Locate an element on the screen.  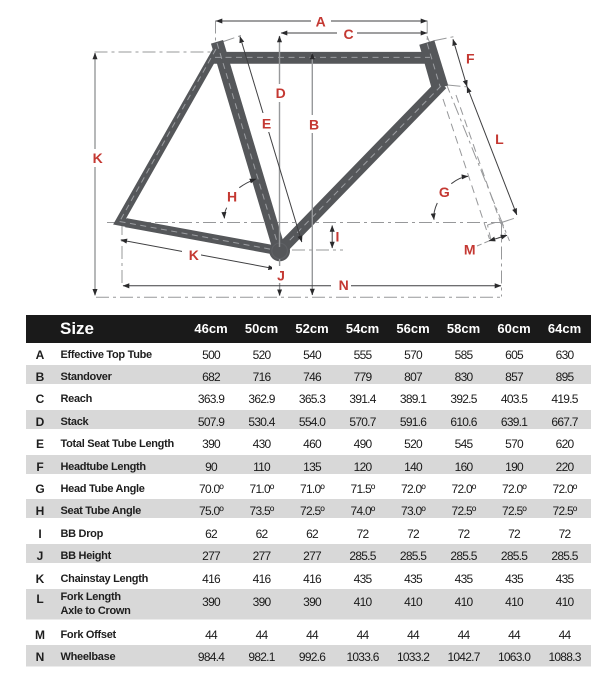
svg-text: F is located at coordinates (470, 59).